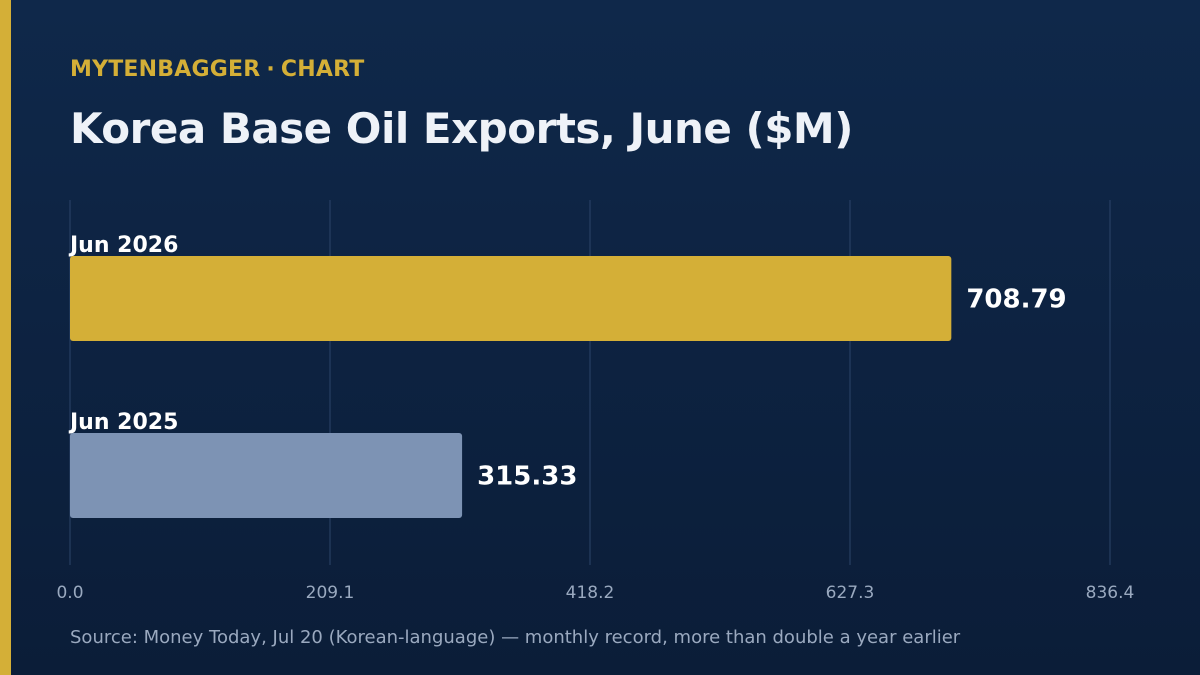  I want to click on category-label: Jun 2025, so click(123, 422).